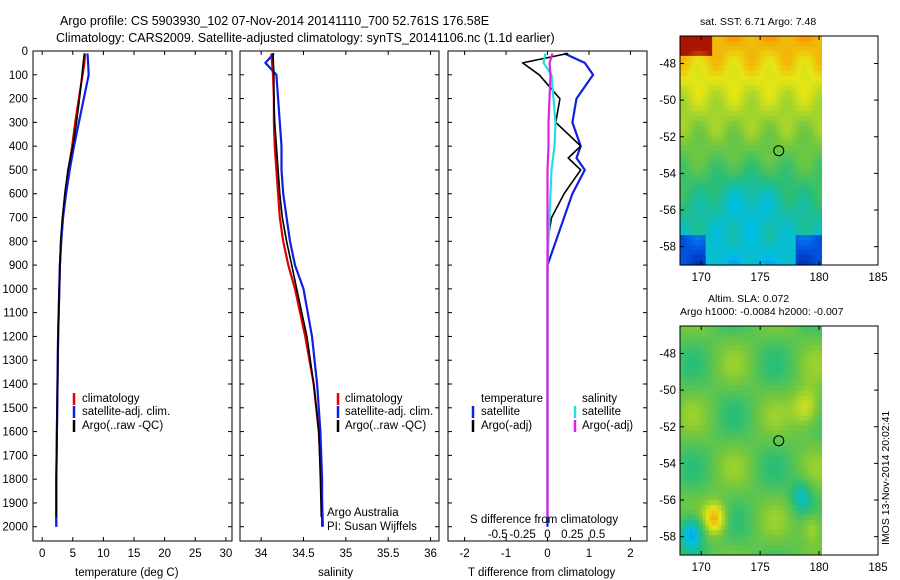  What do you see at coordinates (297, 285) in the screenshot?
I see `series-line-argo` at bounding box center [297, 285].